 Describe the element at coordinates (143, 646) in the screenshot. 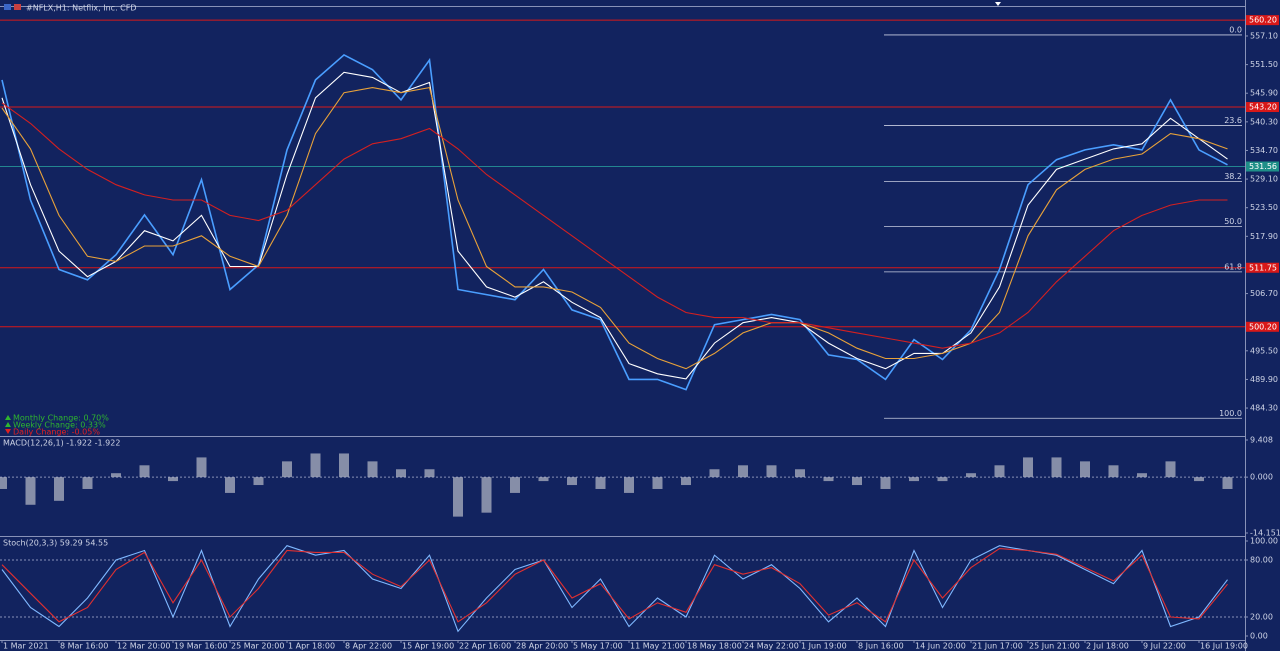

I see `x-tick-label: 12 Mar 20:00` at that location.